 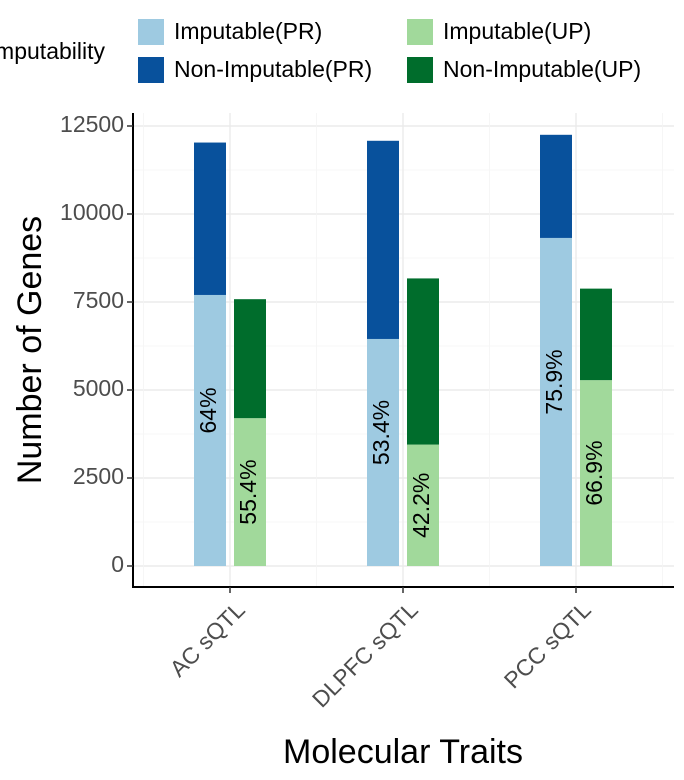 I want to click on percent-label: 53.4%, so click(x=381, y=432).